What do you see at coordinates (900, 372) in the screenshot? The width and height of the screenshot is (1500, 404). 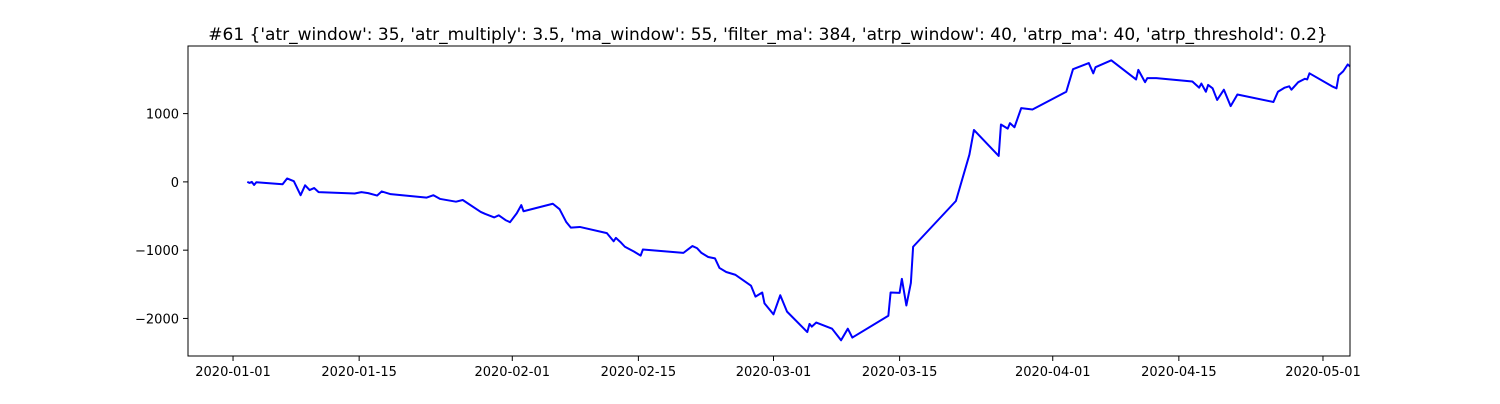 I see `x-tick-label: 2020-03-15` at bounding box center [900, 372].